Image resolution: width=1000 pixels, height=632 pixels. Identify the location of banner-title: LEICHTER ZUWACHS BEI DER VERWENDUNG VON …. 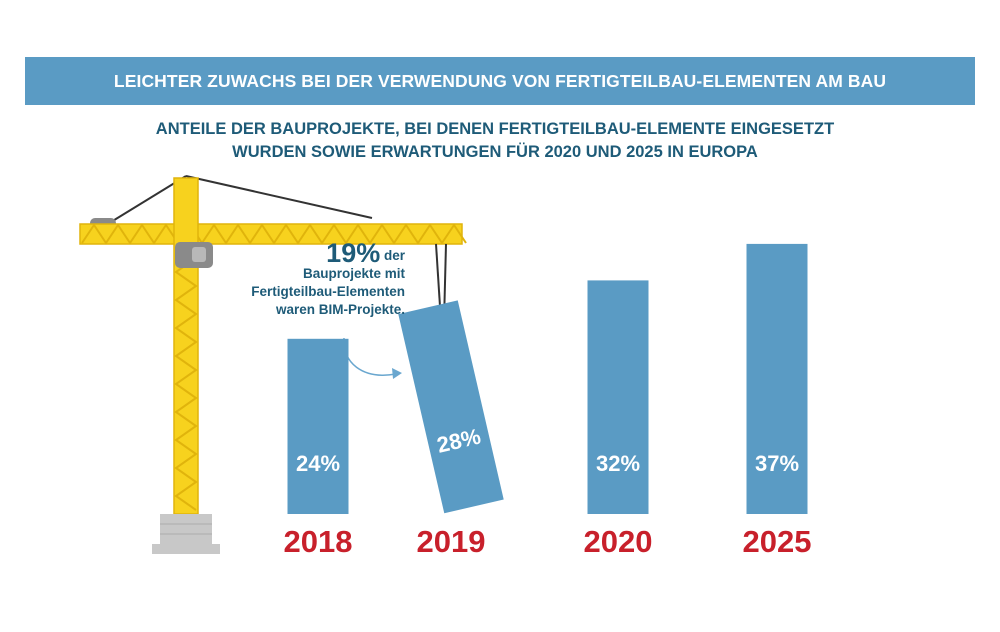
(500, 80).